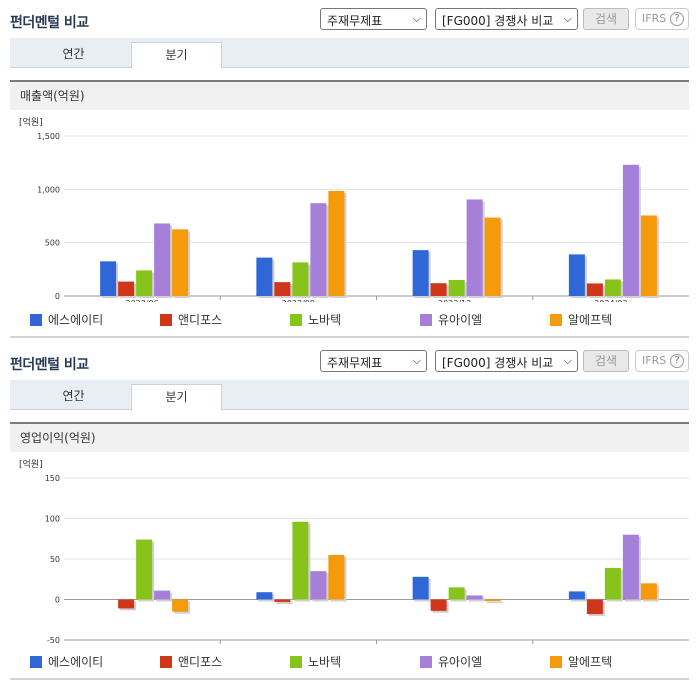 The width and height of the screenshot is (696, 684). What do you see at coordinates (55, 559) in the screenshot?
I see `y-tick-label: 50` at bounding box center [55, 559].